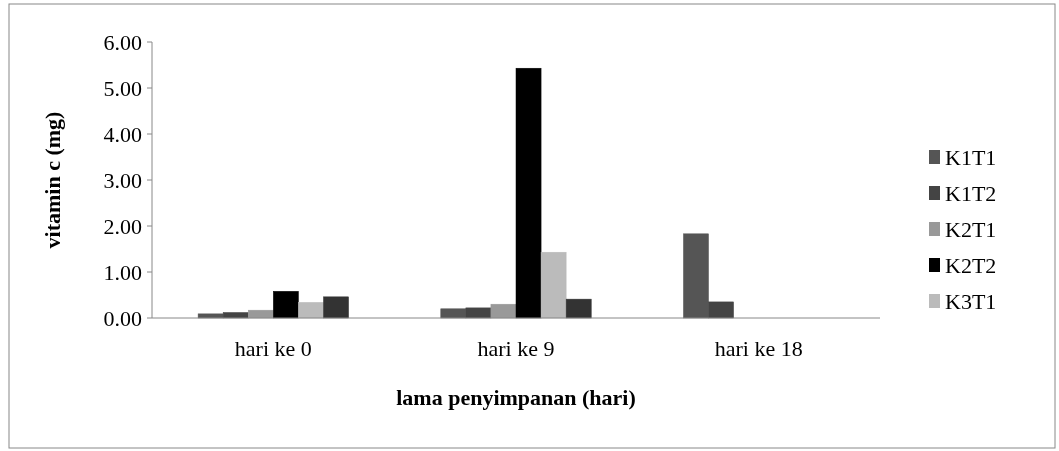 The width and height of the screenshot is (1059, 451). I want to click on y-tick-label: 3.00, so click(122, 180).